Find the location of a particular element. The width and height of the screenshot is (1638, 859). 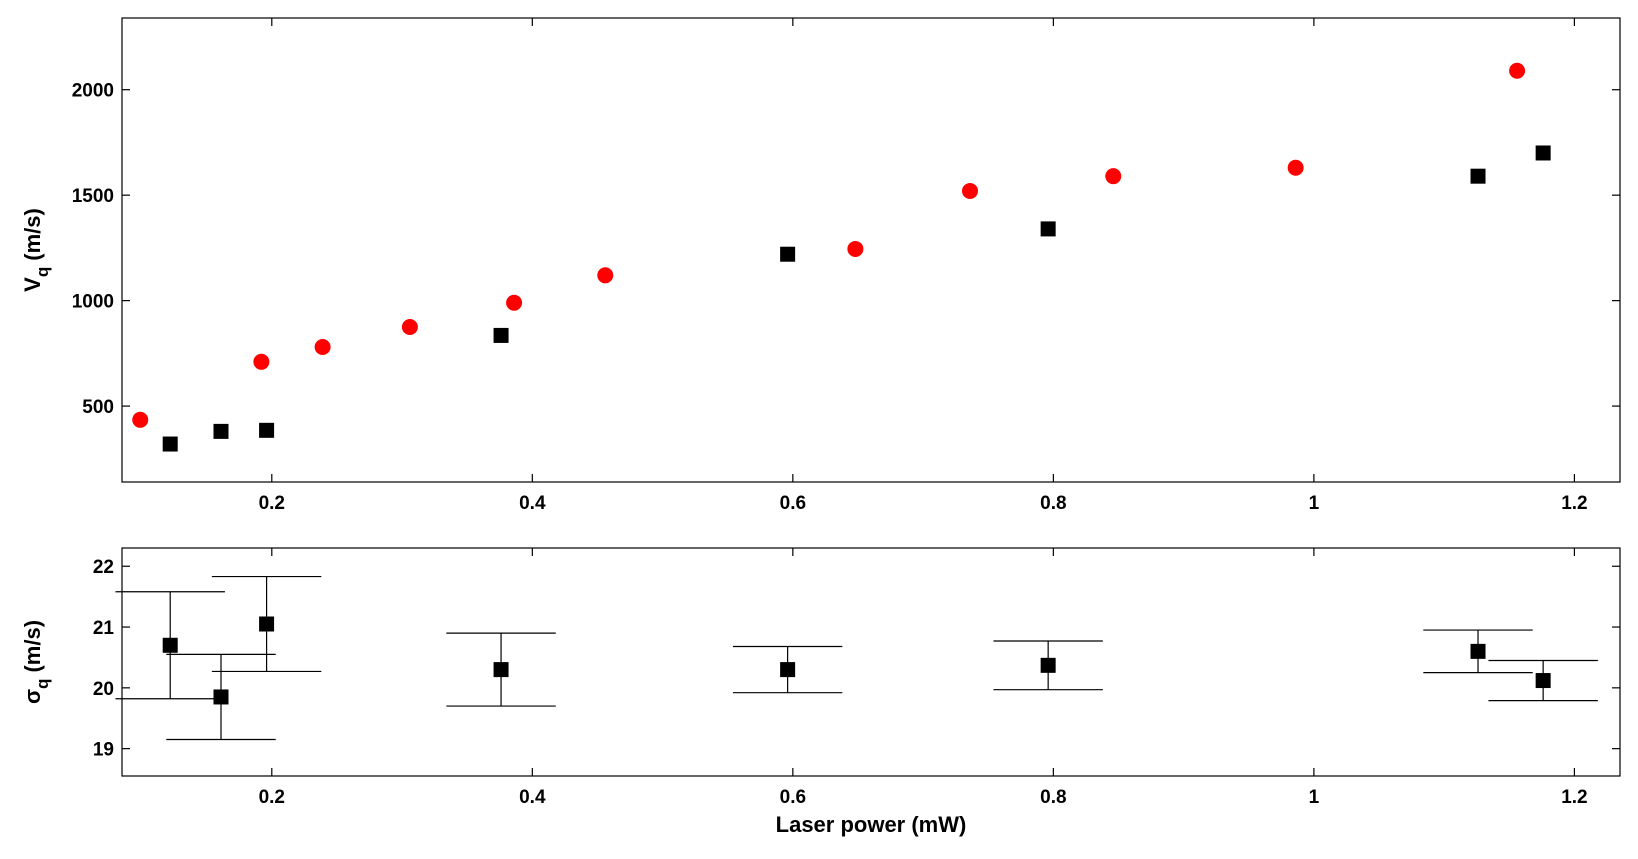

y-axis-label: σq (m/s) is located at coordinates (36, 662).